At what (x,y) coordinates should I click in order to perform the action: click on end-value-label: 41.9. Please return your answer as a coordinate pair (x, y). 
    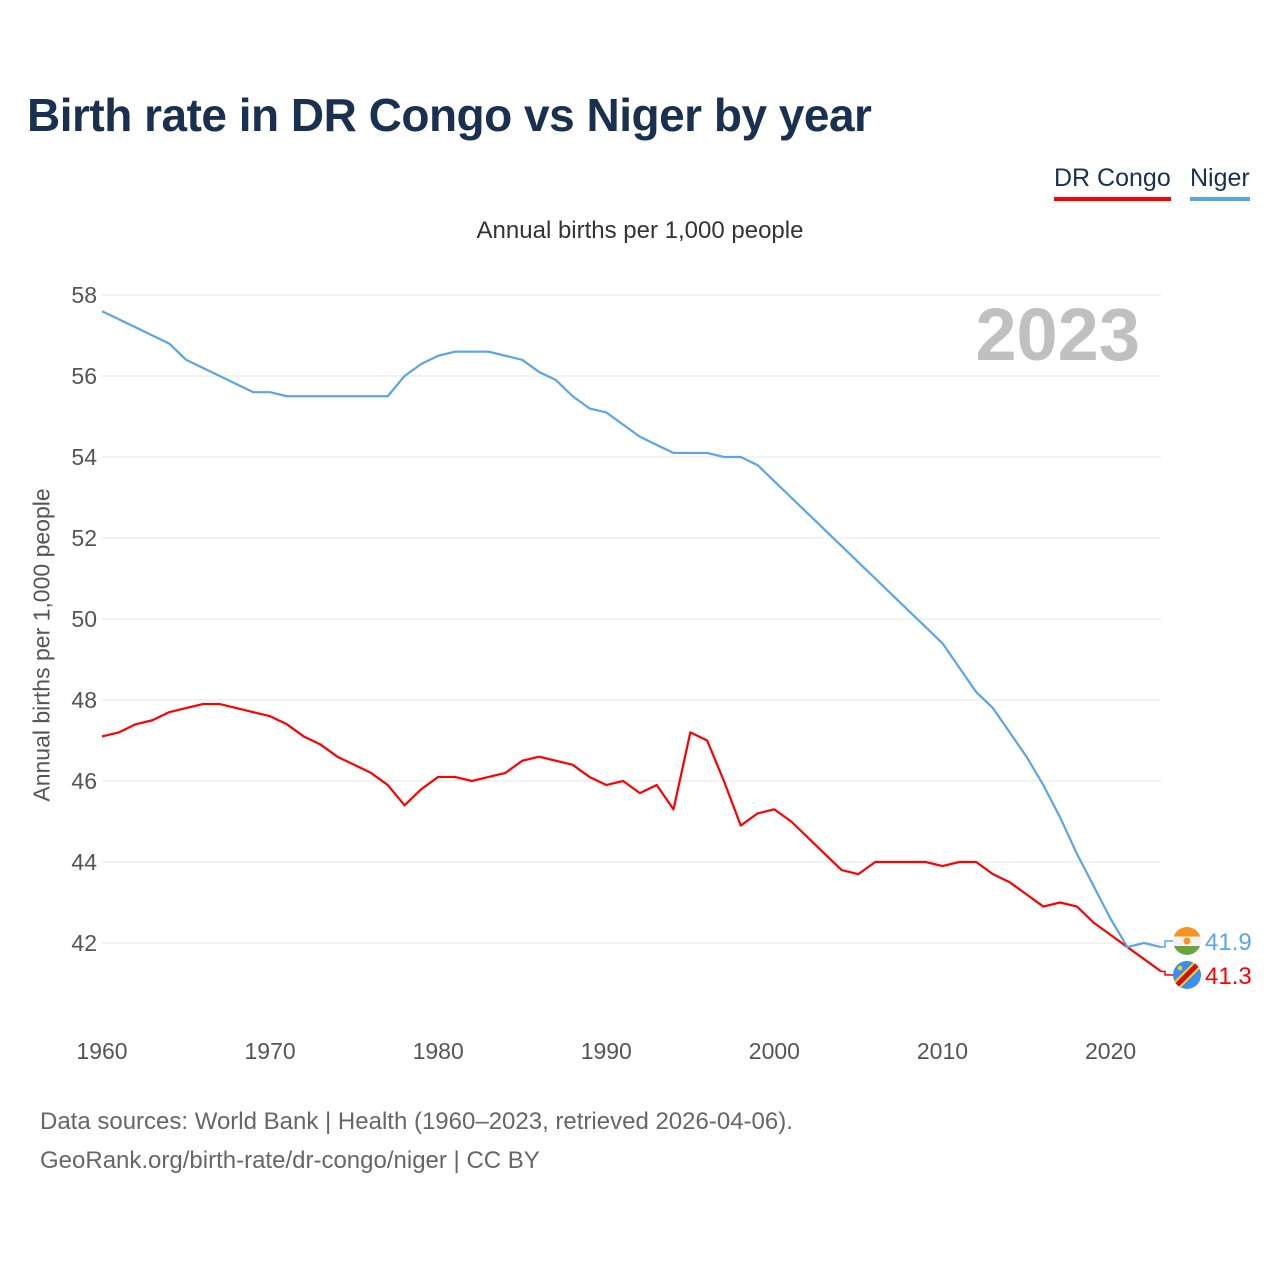
    Looking at the image, I should click on (1228, 942).